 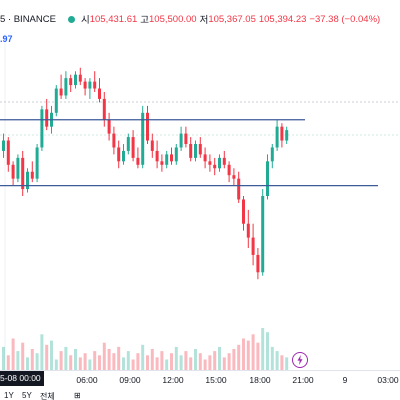 What do you see at coordinates (300, 360) in the screenshot?
I see `lightning-icon` at bounding box center [300, 360].